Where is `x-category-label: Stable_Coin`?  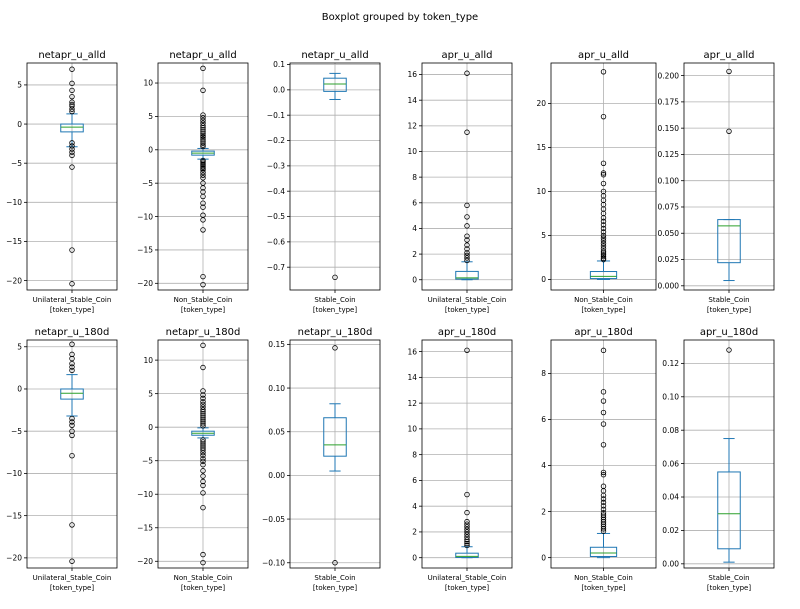 x-category-label: Stable_Coin is located at coordinates (728, 300).